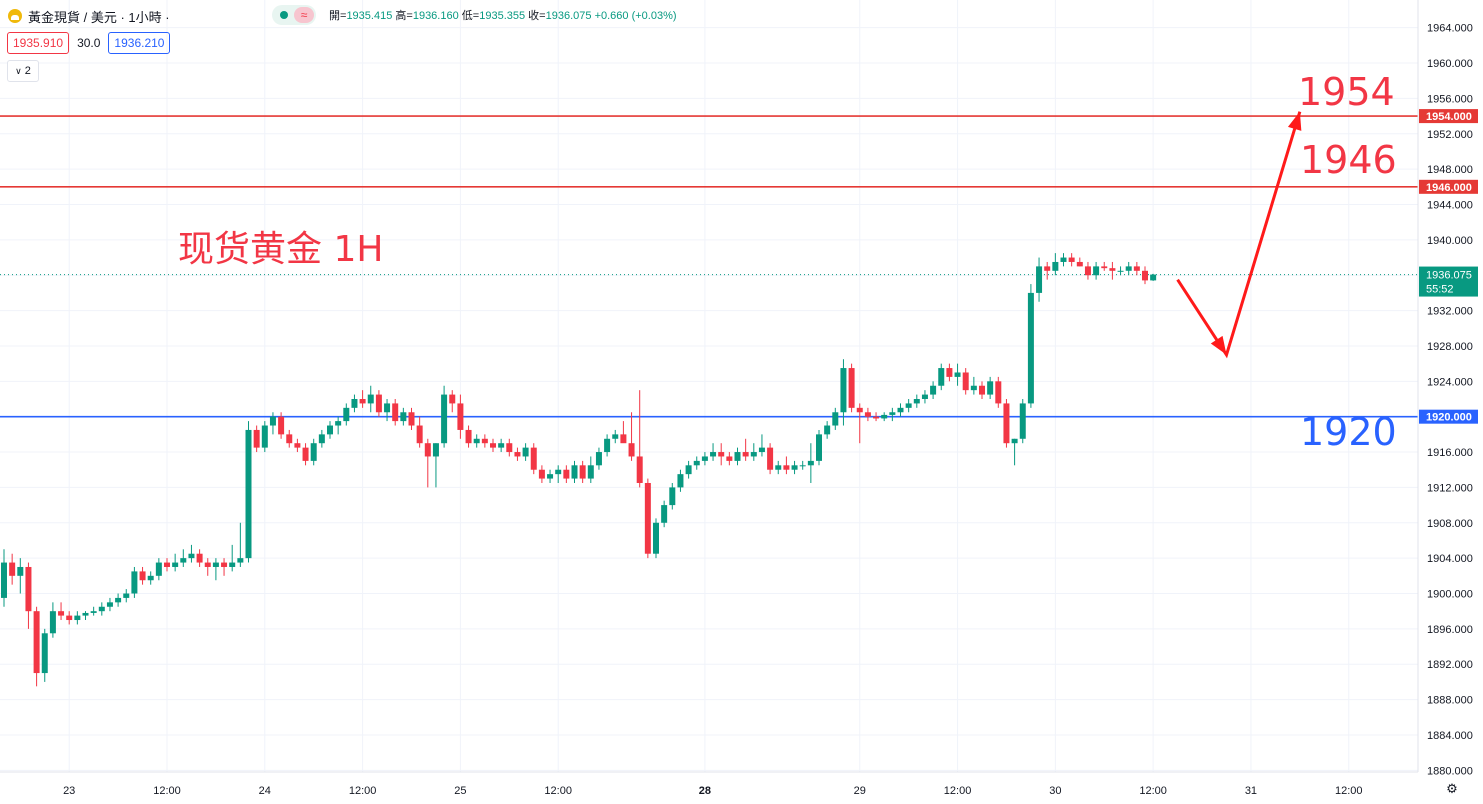 The width and height of the screenshot is (1483, 804). Describe the element at coordinates (534, 16) in the screenshot. I see `close-label: 收` at that location.